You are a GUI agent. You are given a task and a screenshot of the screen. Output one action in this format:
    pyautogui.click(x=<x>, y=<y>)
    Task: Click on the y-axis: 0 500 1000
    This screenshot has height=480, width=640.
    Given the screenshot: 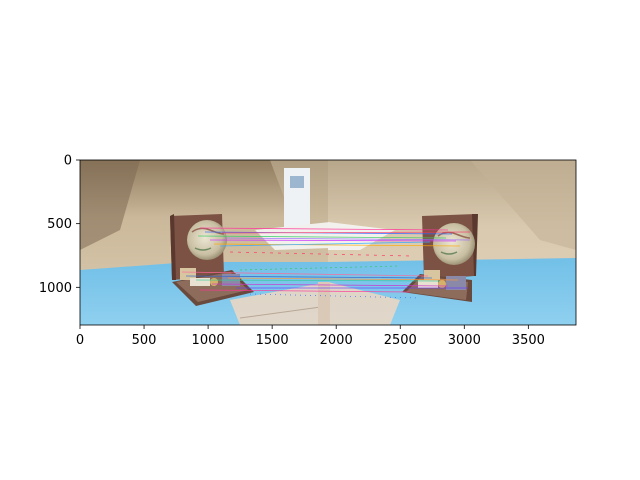 What is the action you would take?
    pyautogui.click(x=59, y=225)
    